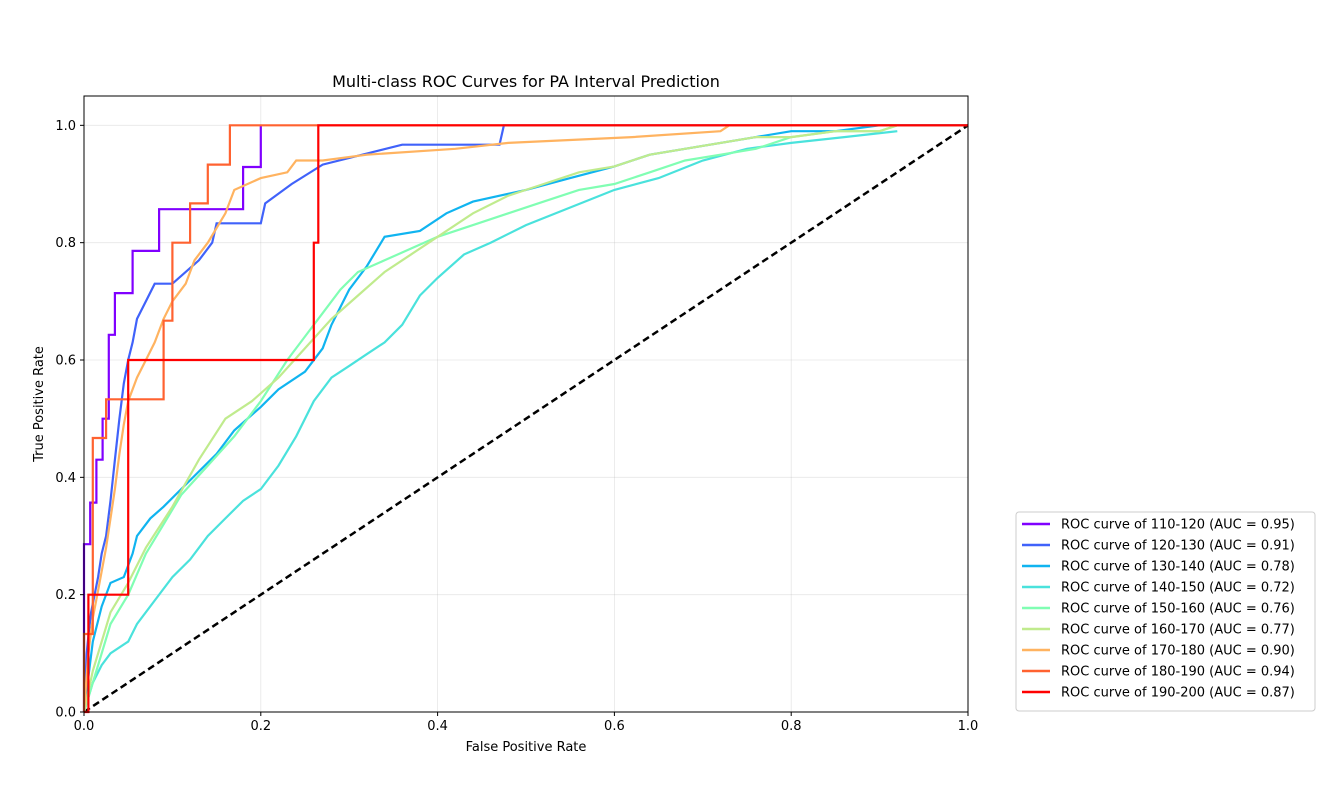 The width and height of the screenshot is (1324, 800). Describe the element at coordinates (791, 726) in the screenshot. I see `x-tick-label: 0.8` at that location.